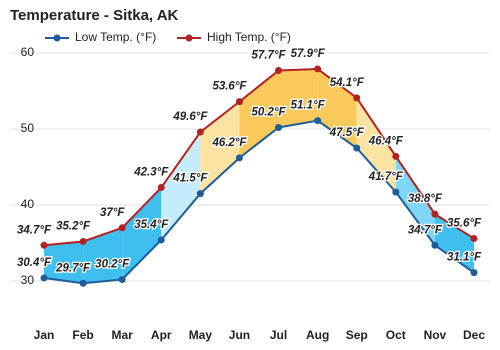  I want to click on y-tick-label: 60, so click(28, 52).